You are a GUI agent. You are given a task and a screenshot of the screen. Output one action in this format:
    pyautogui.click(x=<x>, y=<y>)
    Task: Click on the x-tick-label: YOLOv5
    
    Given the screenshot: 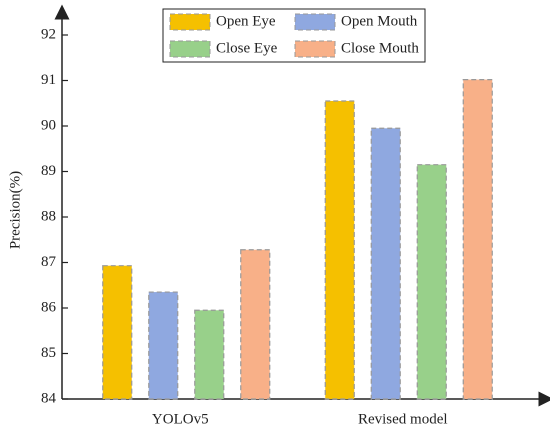 What is the action you would take?
    pyautogui.click(x=180, y=419)
    